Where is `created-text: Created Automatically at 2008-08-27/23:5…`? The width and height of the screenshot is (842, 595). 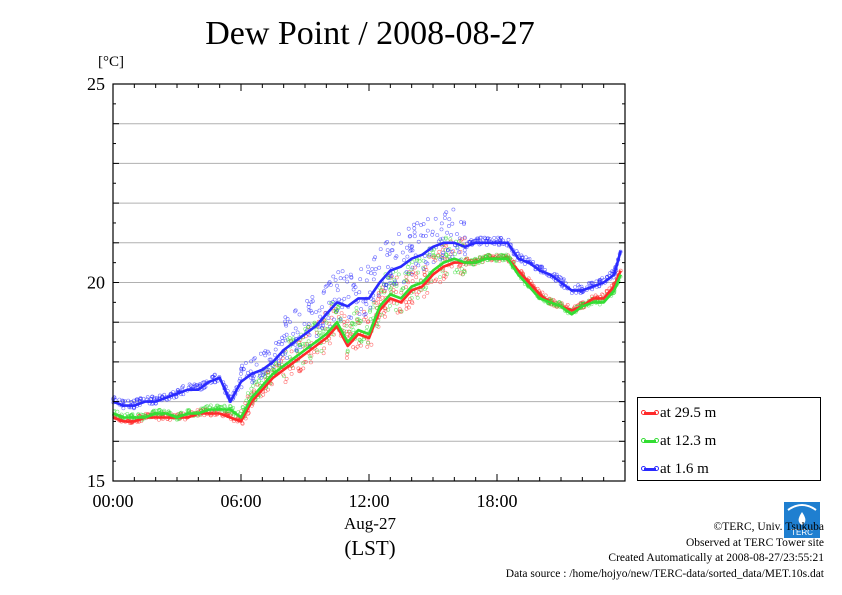 created-text: Created Automatically at 2008-08-27/23:5… is located at coordinates (716, 558).